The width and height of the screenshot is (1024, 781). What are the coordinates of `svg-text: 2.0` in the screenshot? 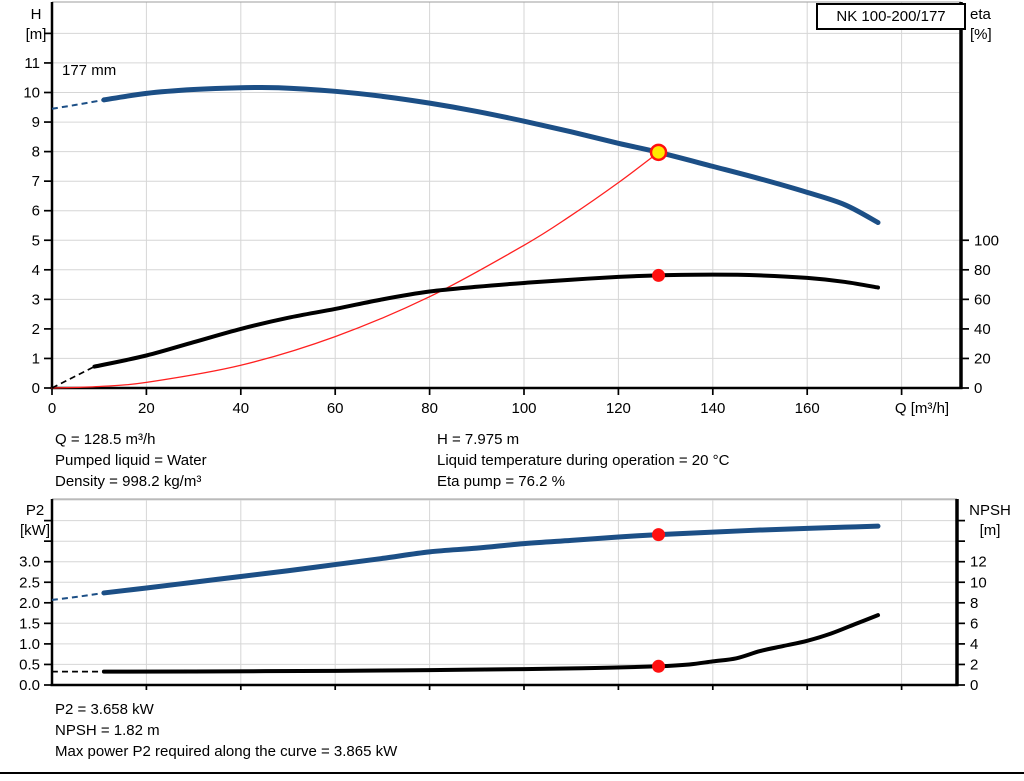 It's located at (29, 603).